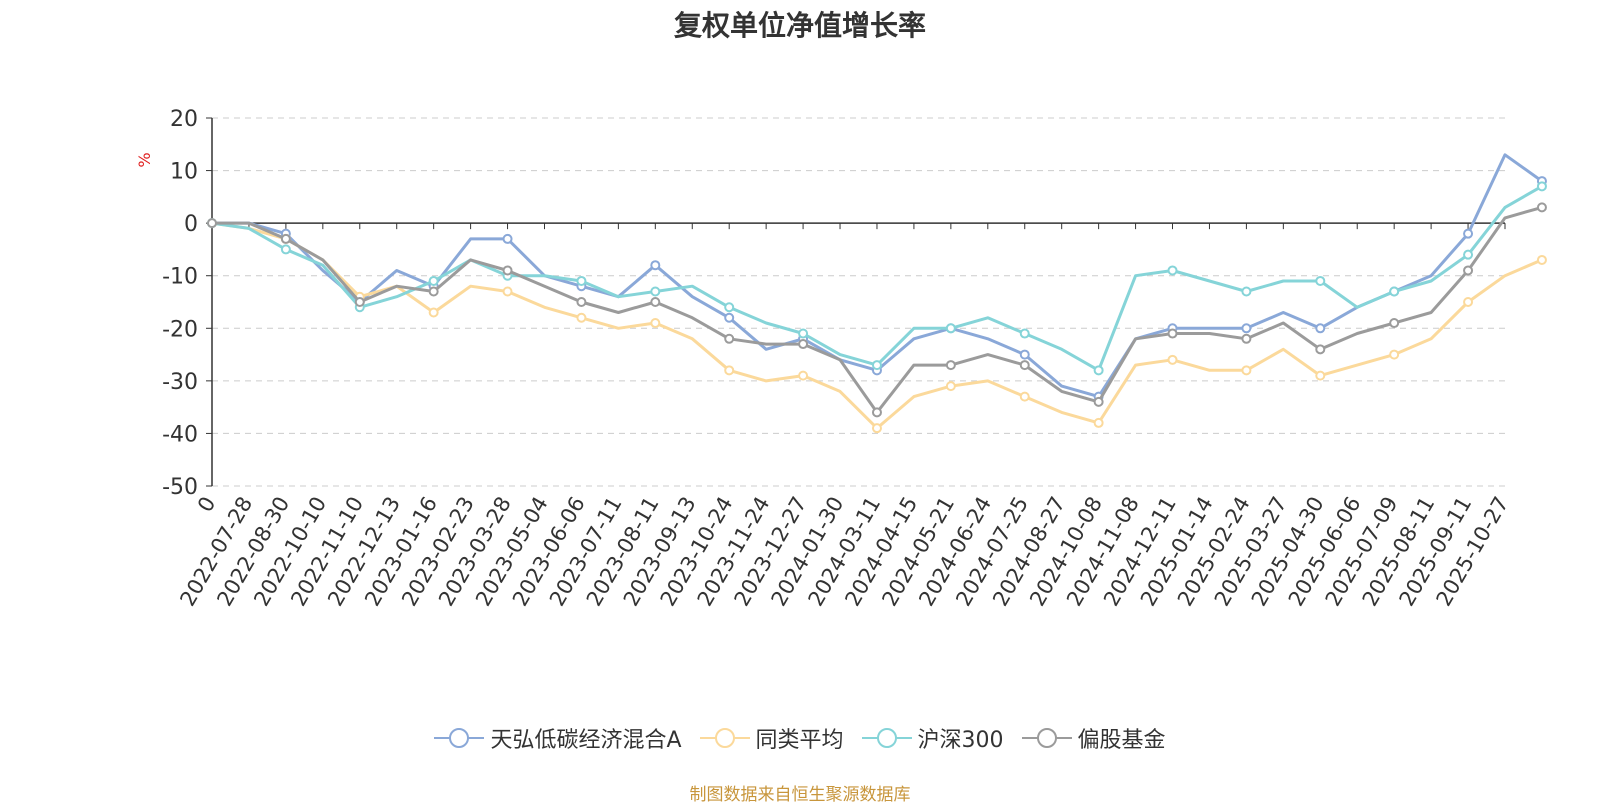 This screenshot has width=1600, height=805. Describe the element at coordinates (180, 487) in the screenshot. I see `y-tick-label-7: -50` at that location.